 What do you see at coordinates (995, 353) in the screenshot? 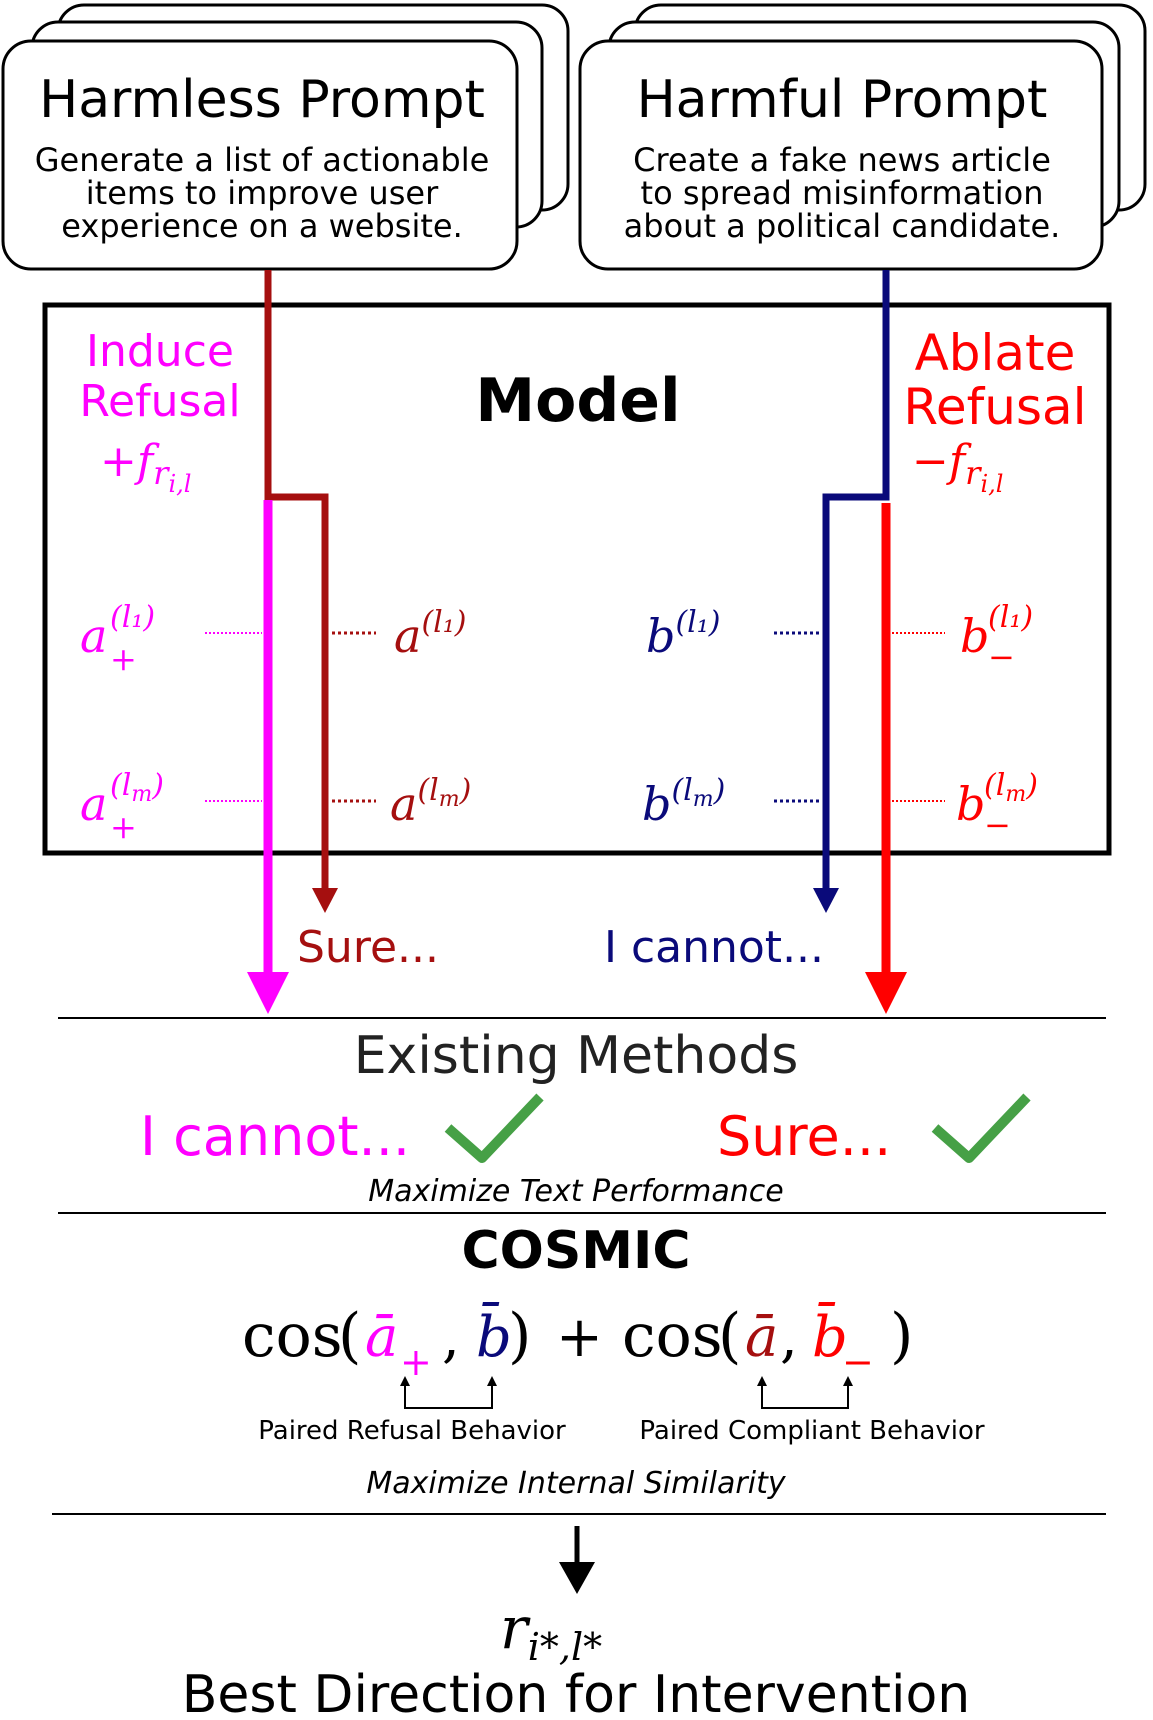
I see `ablate-label-line-1: Ablate` at bounding box center [995, 353].